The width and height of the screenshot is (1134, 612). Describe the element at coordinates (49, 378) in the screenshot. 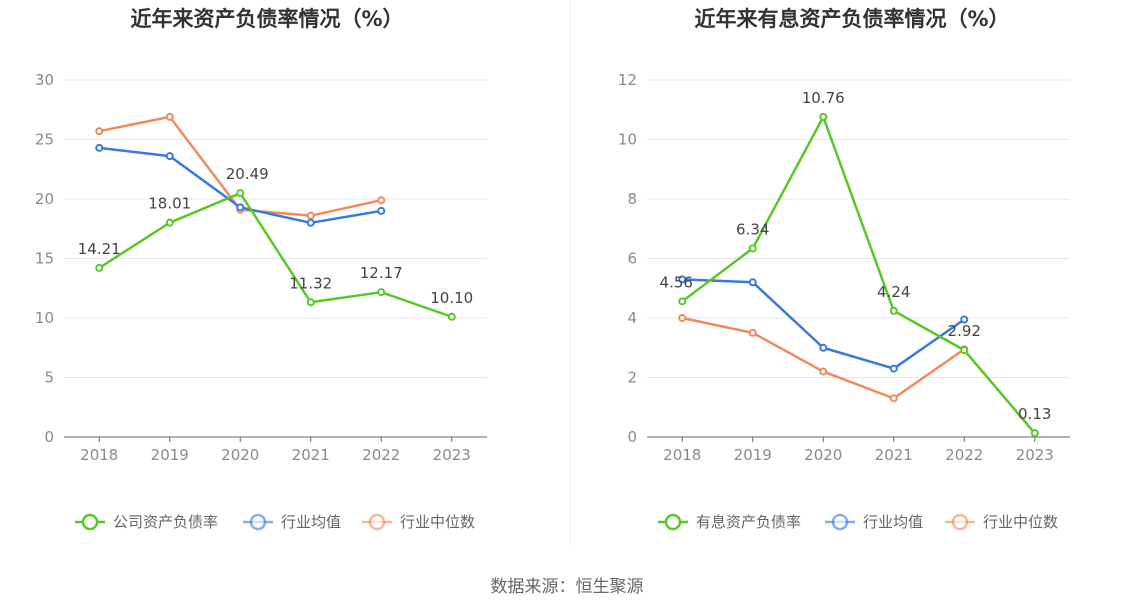

I see `y-tick-label: 5` at that location.